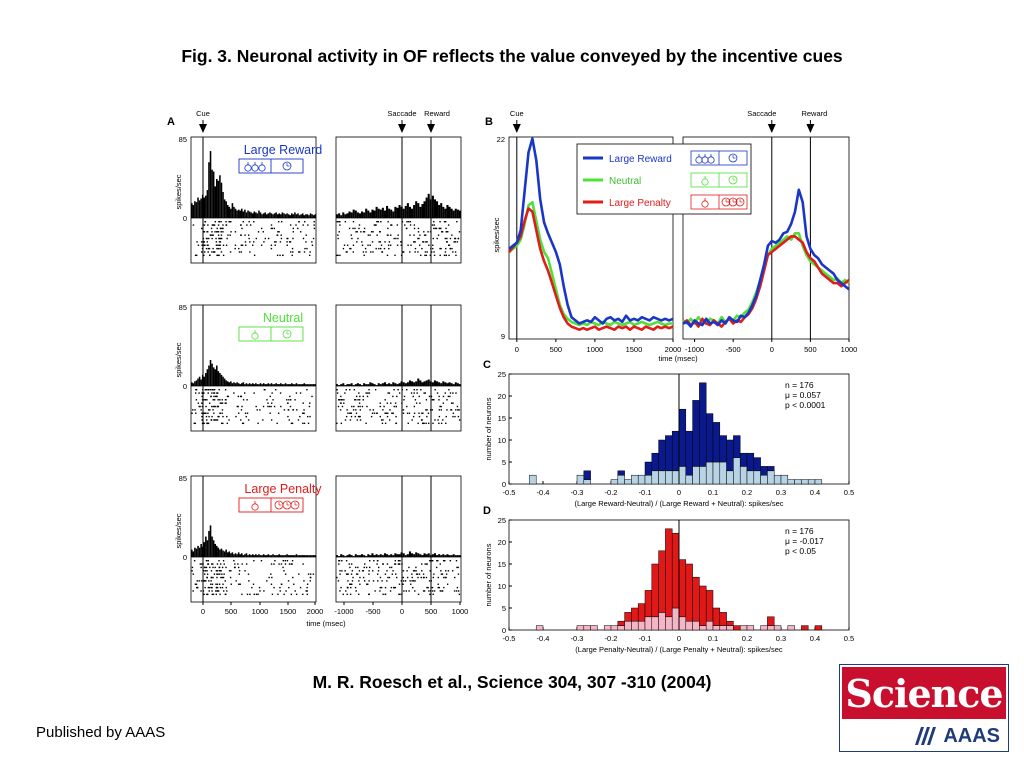  Describe the element at coordinates (747, 492) in the screenshot. I see `panel-c-xtick-label: 0.2` at that location.